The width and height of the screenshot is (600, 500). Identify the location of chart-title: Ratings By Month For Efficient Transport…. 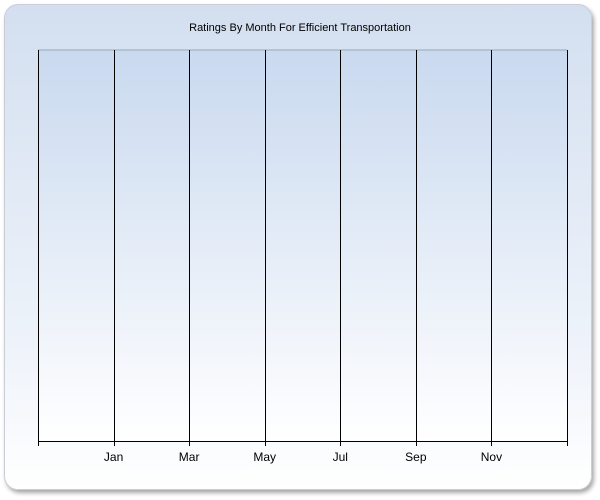
(300, 28).